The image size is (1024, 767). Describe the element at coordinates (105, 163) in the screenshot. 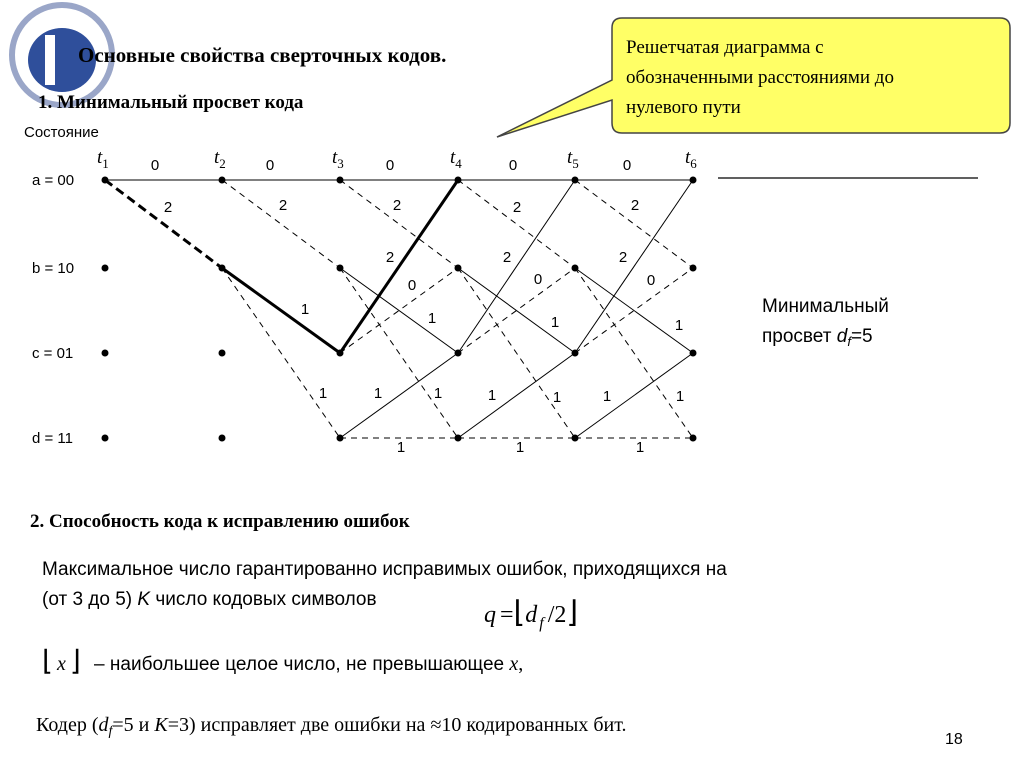

I see `time-index: 1` at that location.